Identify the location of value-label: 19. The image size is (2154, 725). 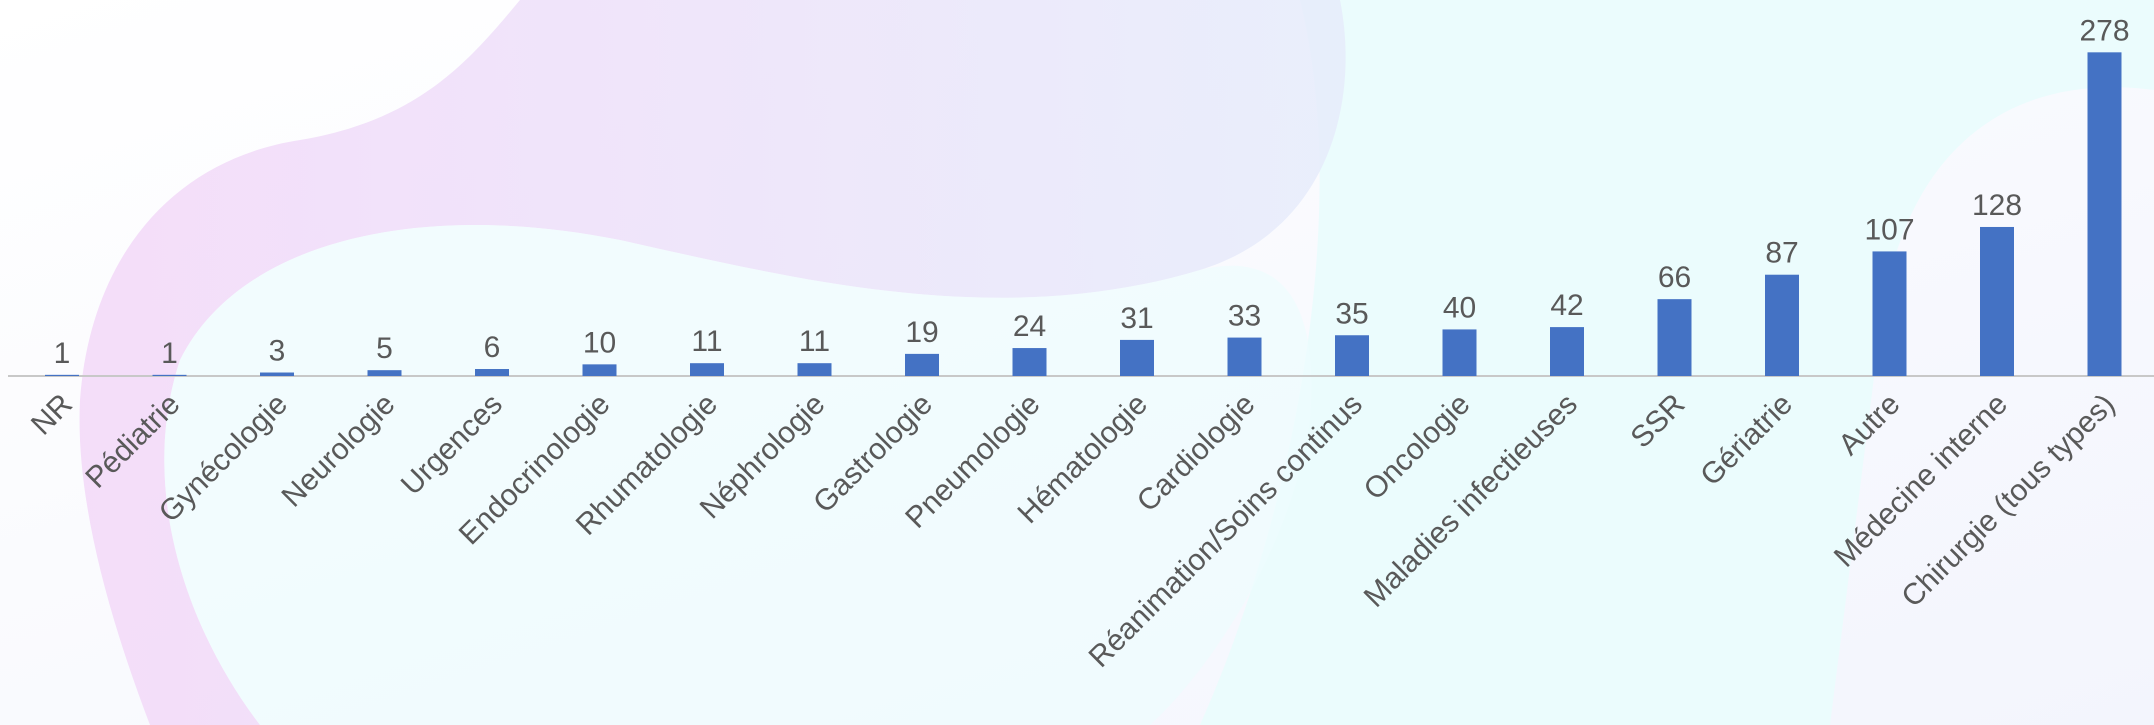
(921, 332).